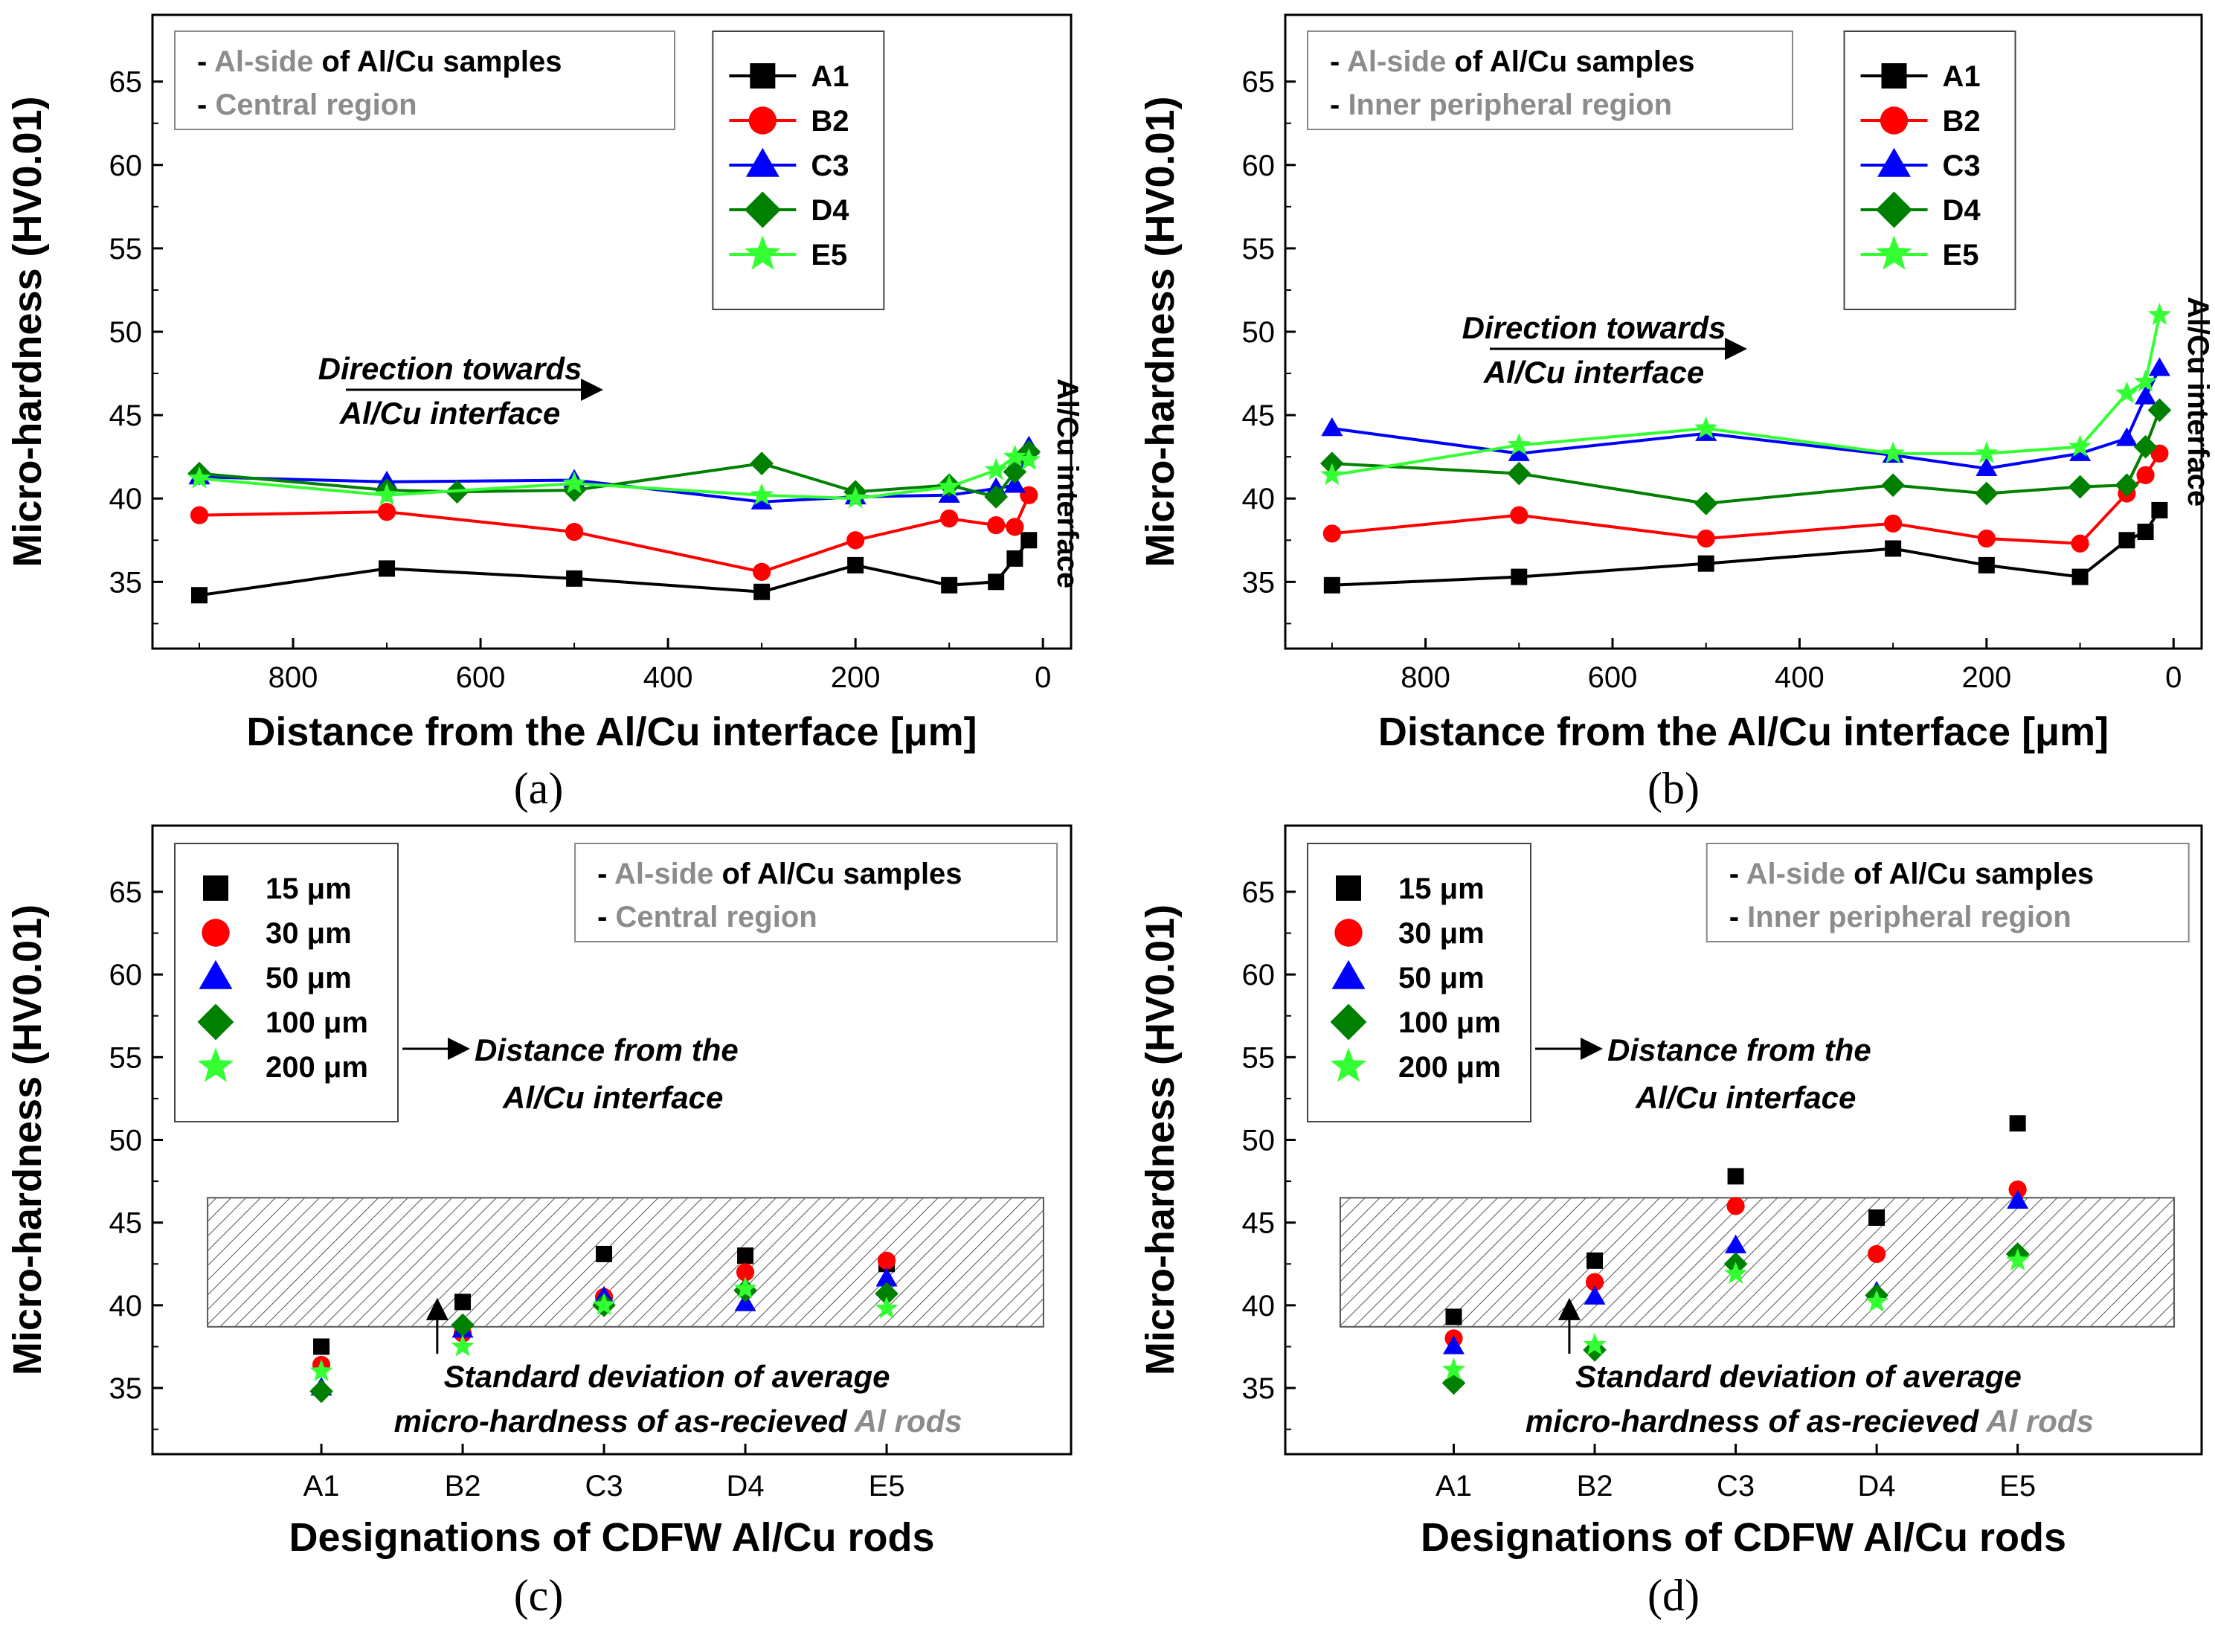 Image resolution: width=2215 pixels, height=1652 pixels. What do you see at coordinates (1450, 1023) in the screenshot?
I see `legend-label: 100 μm` at bounding box center [1450, 1023].